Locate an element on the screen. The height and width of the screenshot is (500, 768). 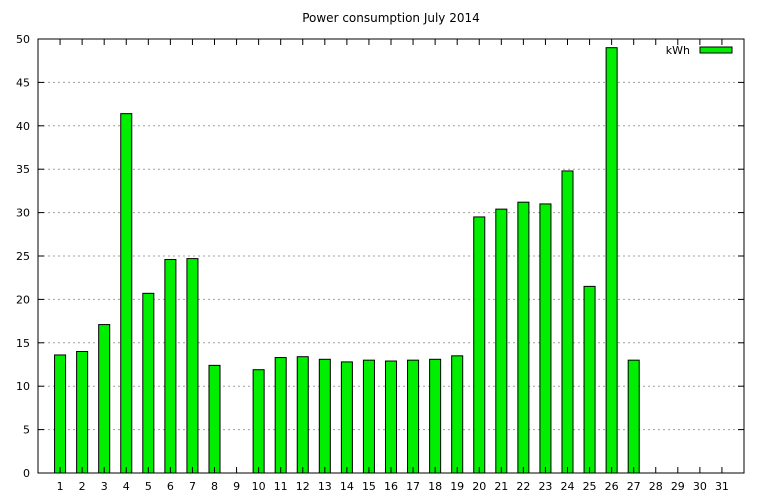
y-tick-label: 25 is located at coordinates (23, 256).